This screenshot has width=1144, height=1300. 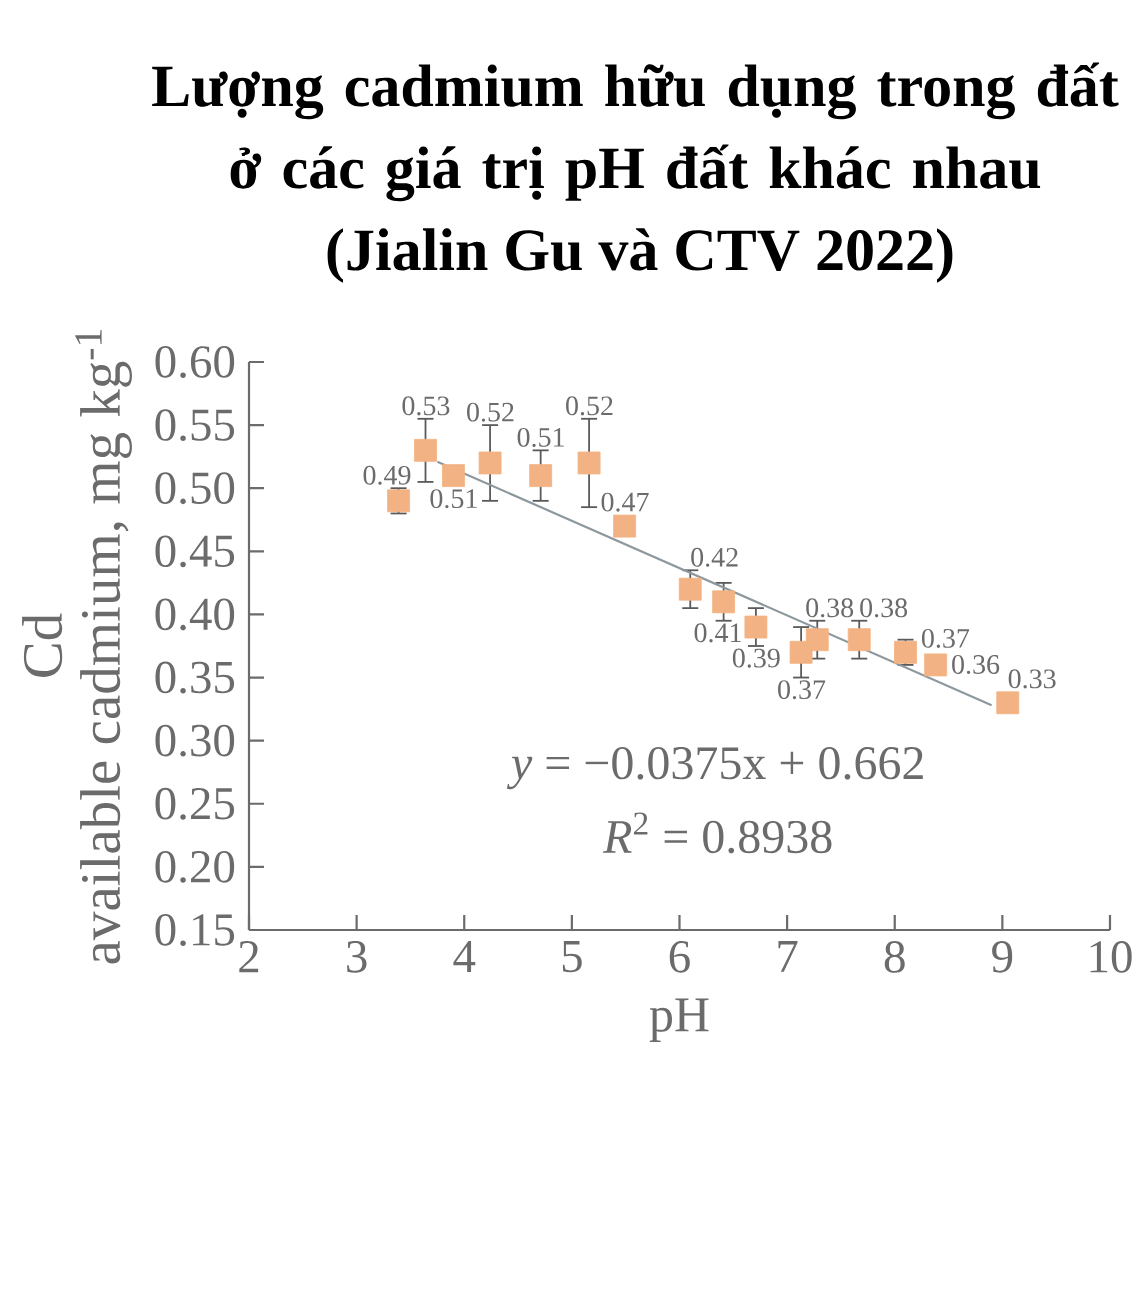 I want to click on x-tick-label: 9, so click(x=1002, y=957).